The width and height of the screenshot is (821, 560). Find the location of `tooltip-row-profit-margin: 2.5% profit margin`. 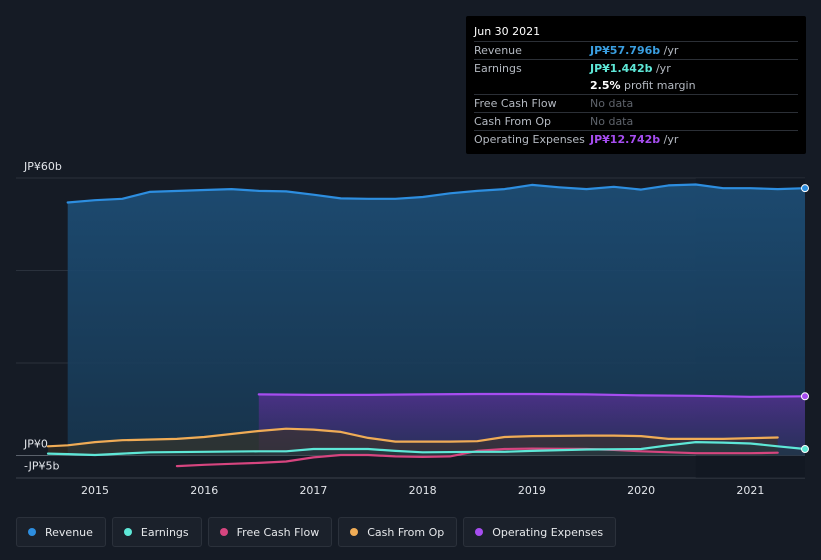

tooltip-row-profit-margin: 2.5% profit margin is located at coordinates (636, 85).